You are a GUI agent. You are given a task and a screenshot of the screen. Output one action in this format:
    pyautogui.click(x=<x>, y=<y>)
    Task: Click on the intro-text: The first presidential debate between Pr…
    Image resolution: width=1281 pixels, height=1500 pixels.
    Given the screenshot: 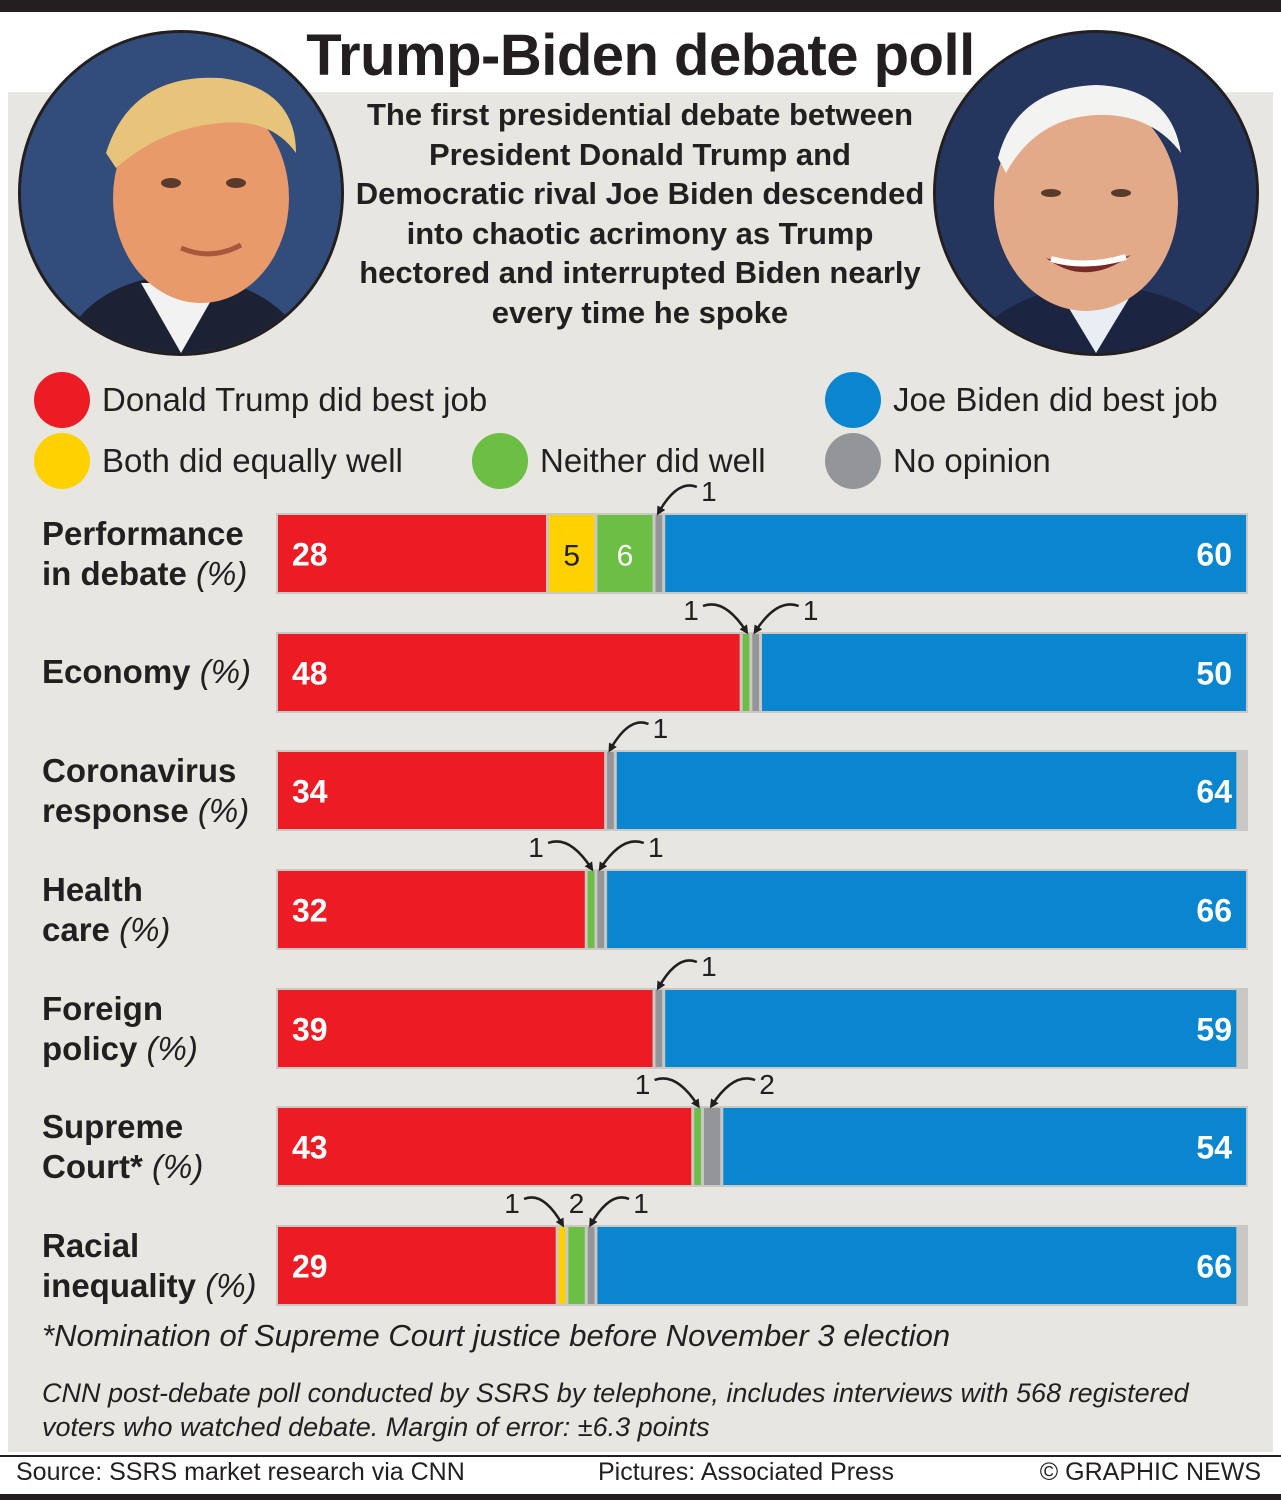 What is the action you would take?
    pyautogui.click(x=640, y=213)
    